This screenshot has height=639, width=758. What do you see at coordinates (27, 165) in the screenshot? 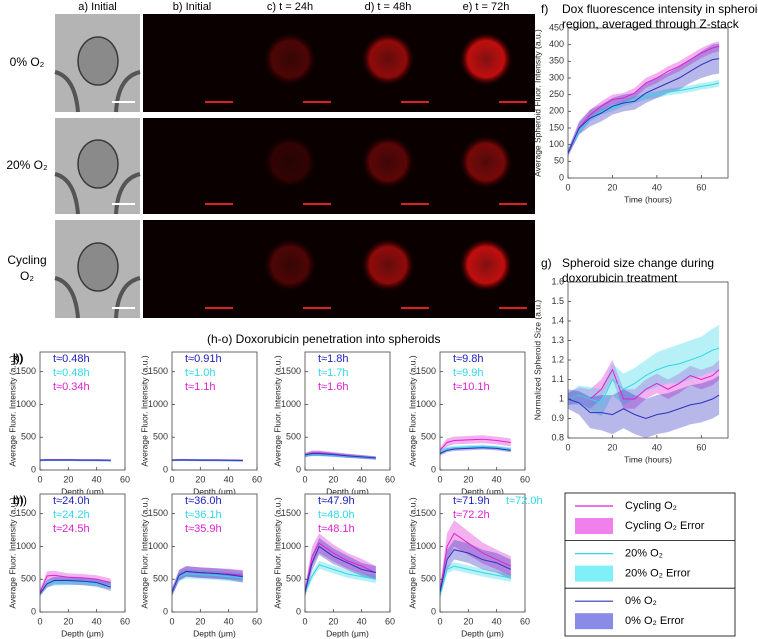
I see `row-label: 20% O₂` at bounding box center [27, 165].